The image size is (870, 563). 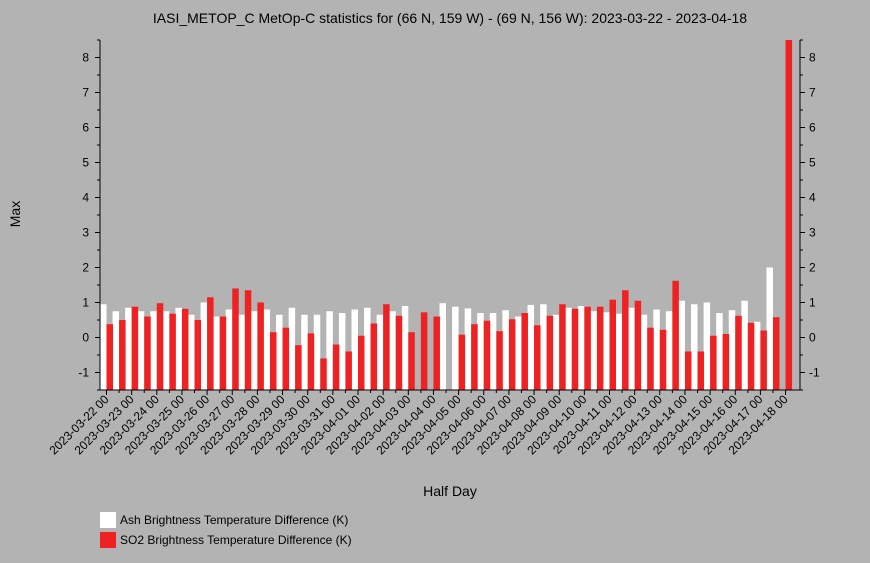 I want to click on y-tick-label-left: 3, so click(x=85, y=233).